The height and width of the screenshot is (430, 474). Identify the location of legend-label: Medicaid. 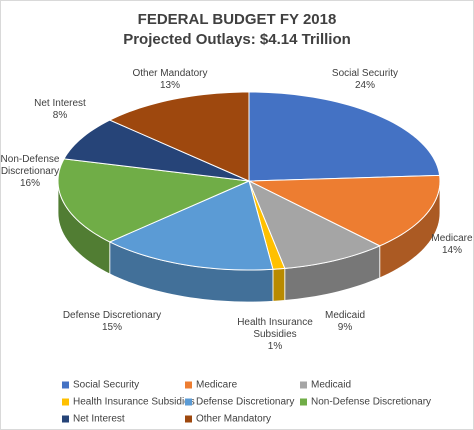
(331, 385).